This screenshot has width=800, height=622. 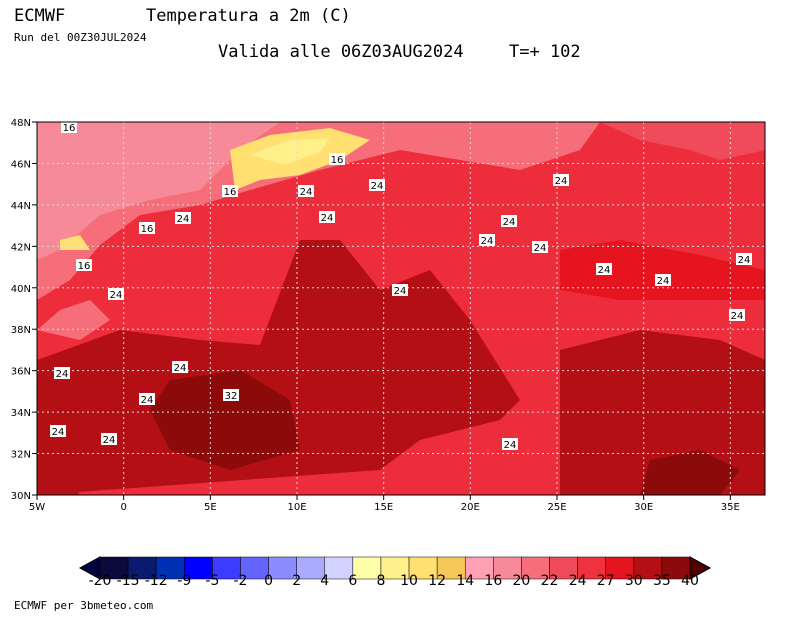 I want to click on lon-label: 10E, so click(x=296, y=507).